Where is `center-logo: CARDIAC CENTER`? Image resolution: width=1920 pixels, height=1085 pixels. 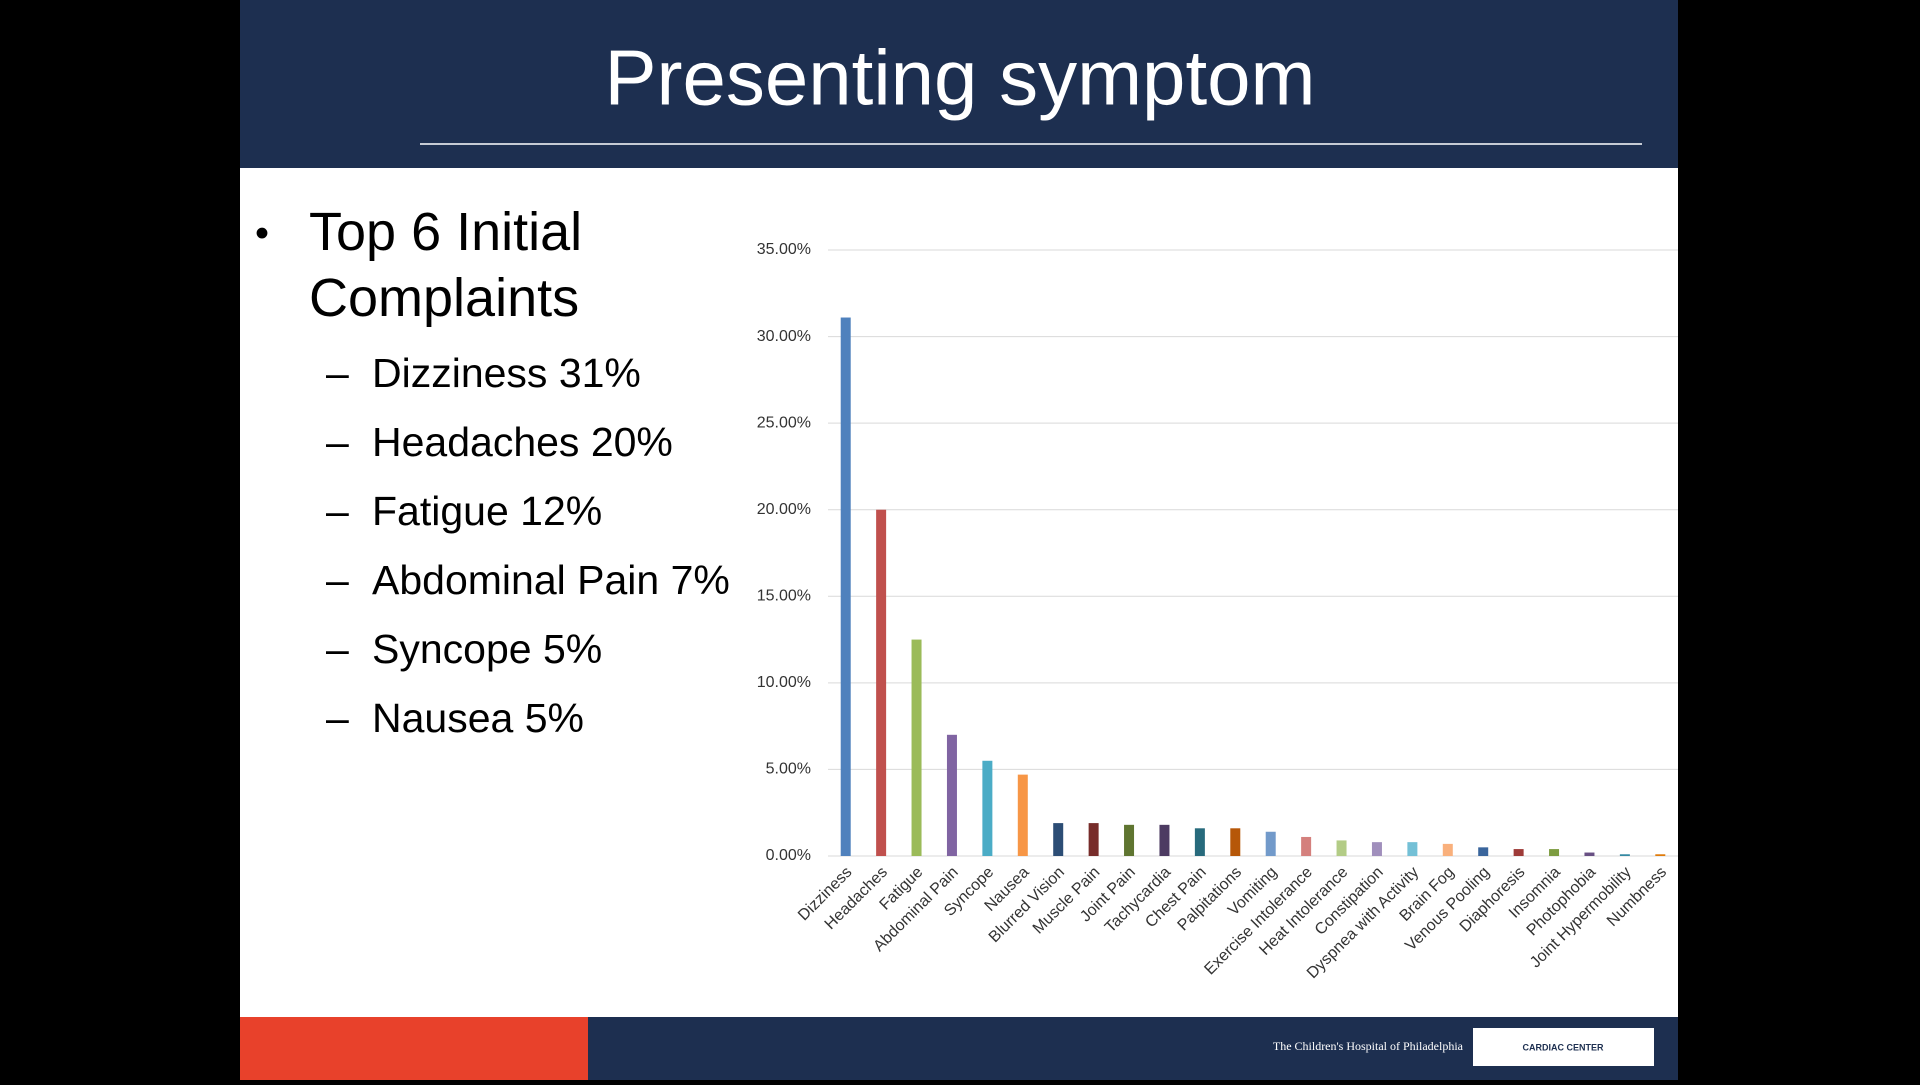 center-logo: CARDIAC CENTER is located at coordinates (1564, 1047).